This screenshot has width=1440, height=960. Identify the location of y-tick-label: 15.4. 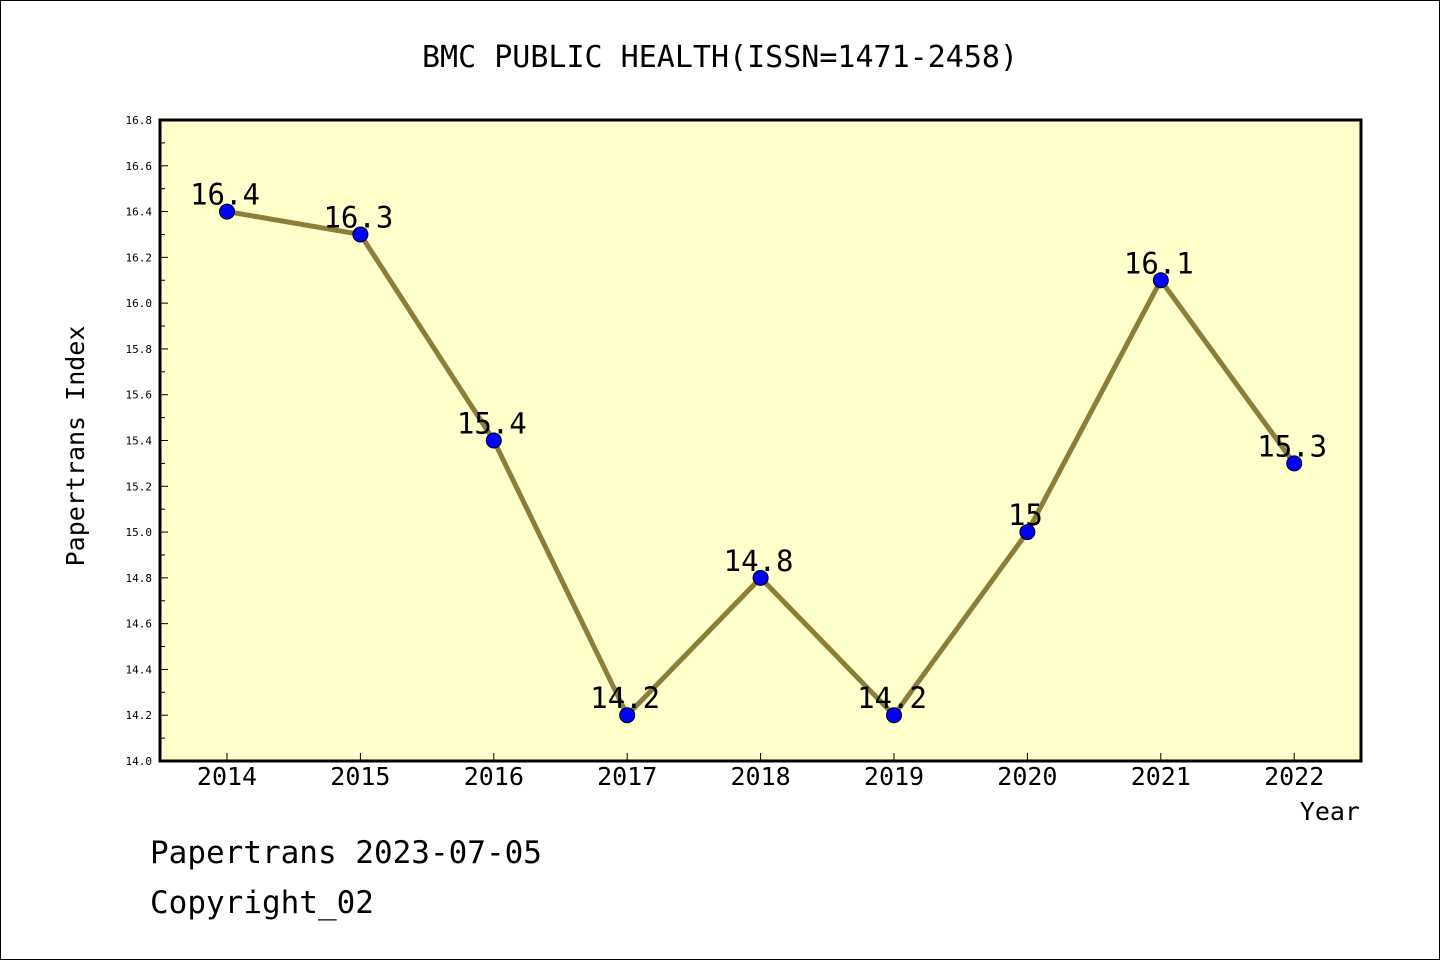
(139, 441).